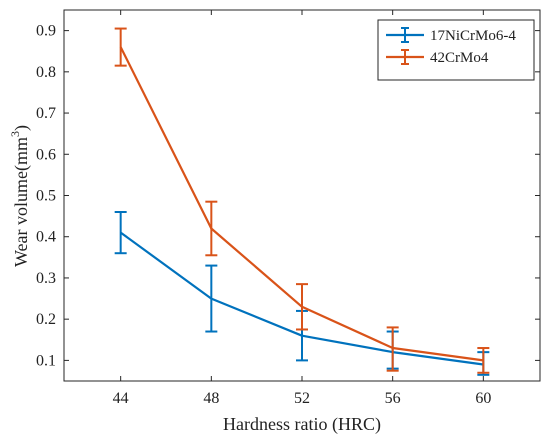 The width and height of the screenshot is (550, 439). Describe the element at coordinates (483, 398) in the screenshot. I see `x-tick-label: 60` at that location.